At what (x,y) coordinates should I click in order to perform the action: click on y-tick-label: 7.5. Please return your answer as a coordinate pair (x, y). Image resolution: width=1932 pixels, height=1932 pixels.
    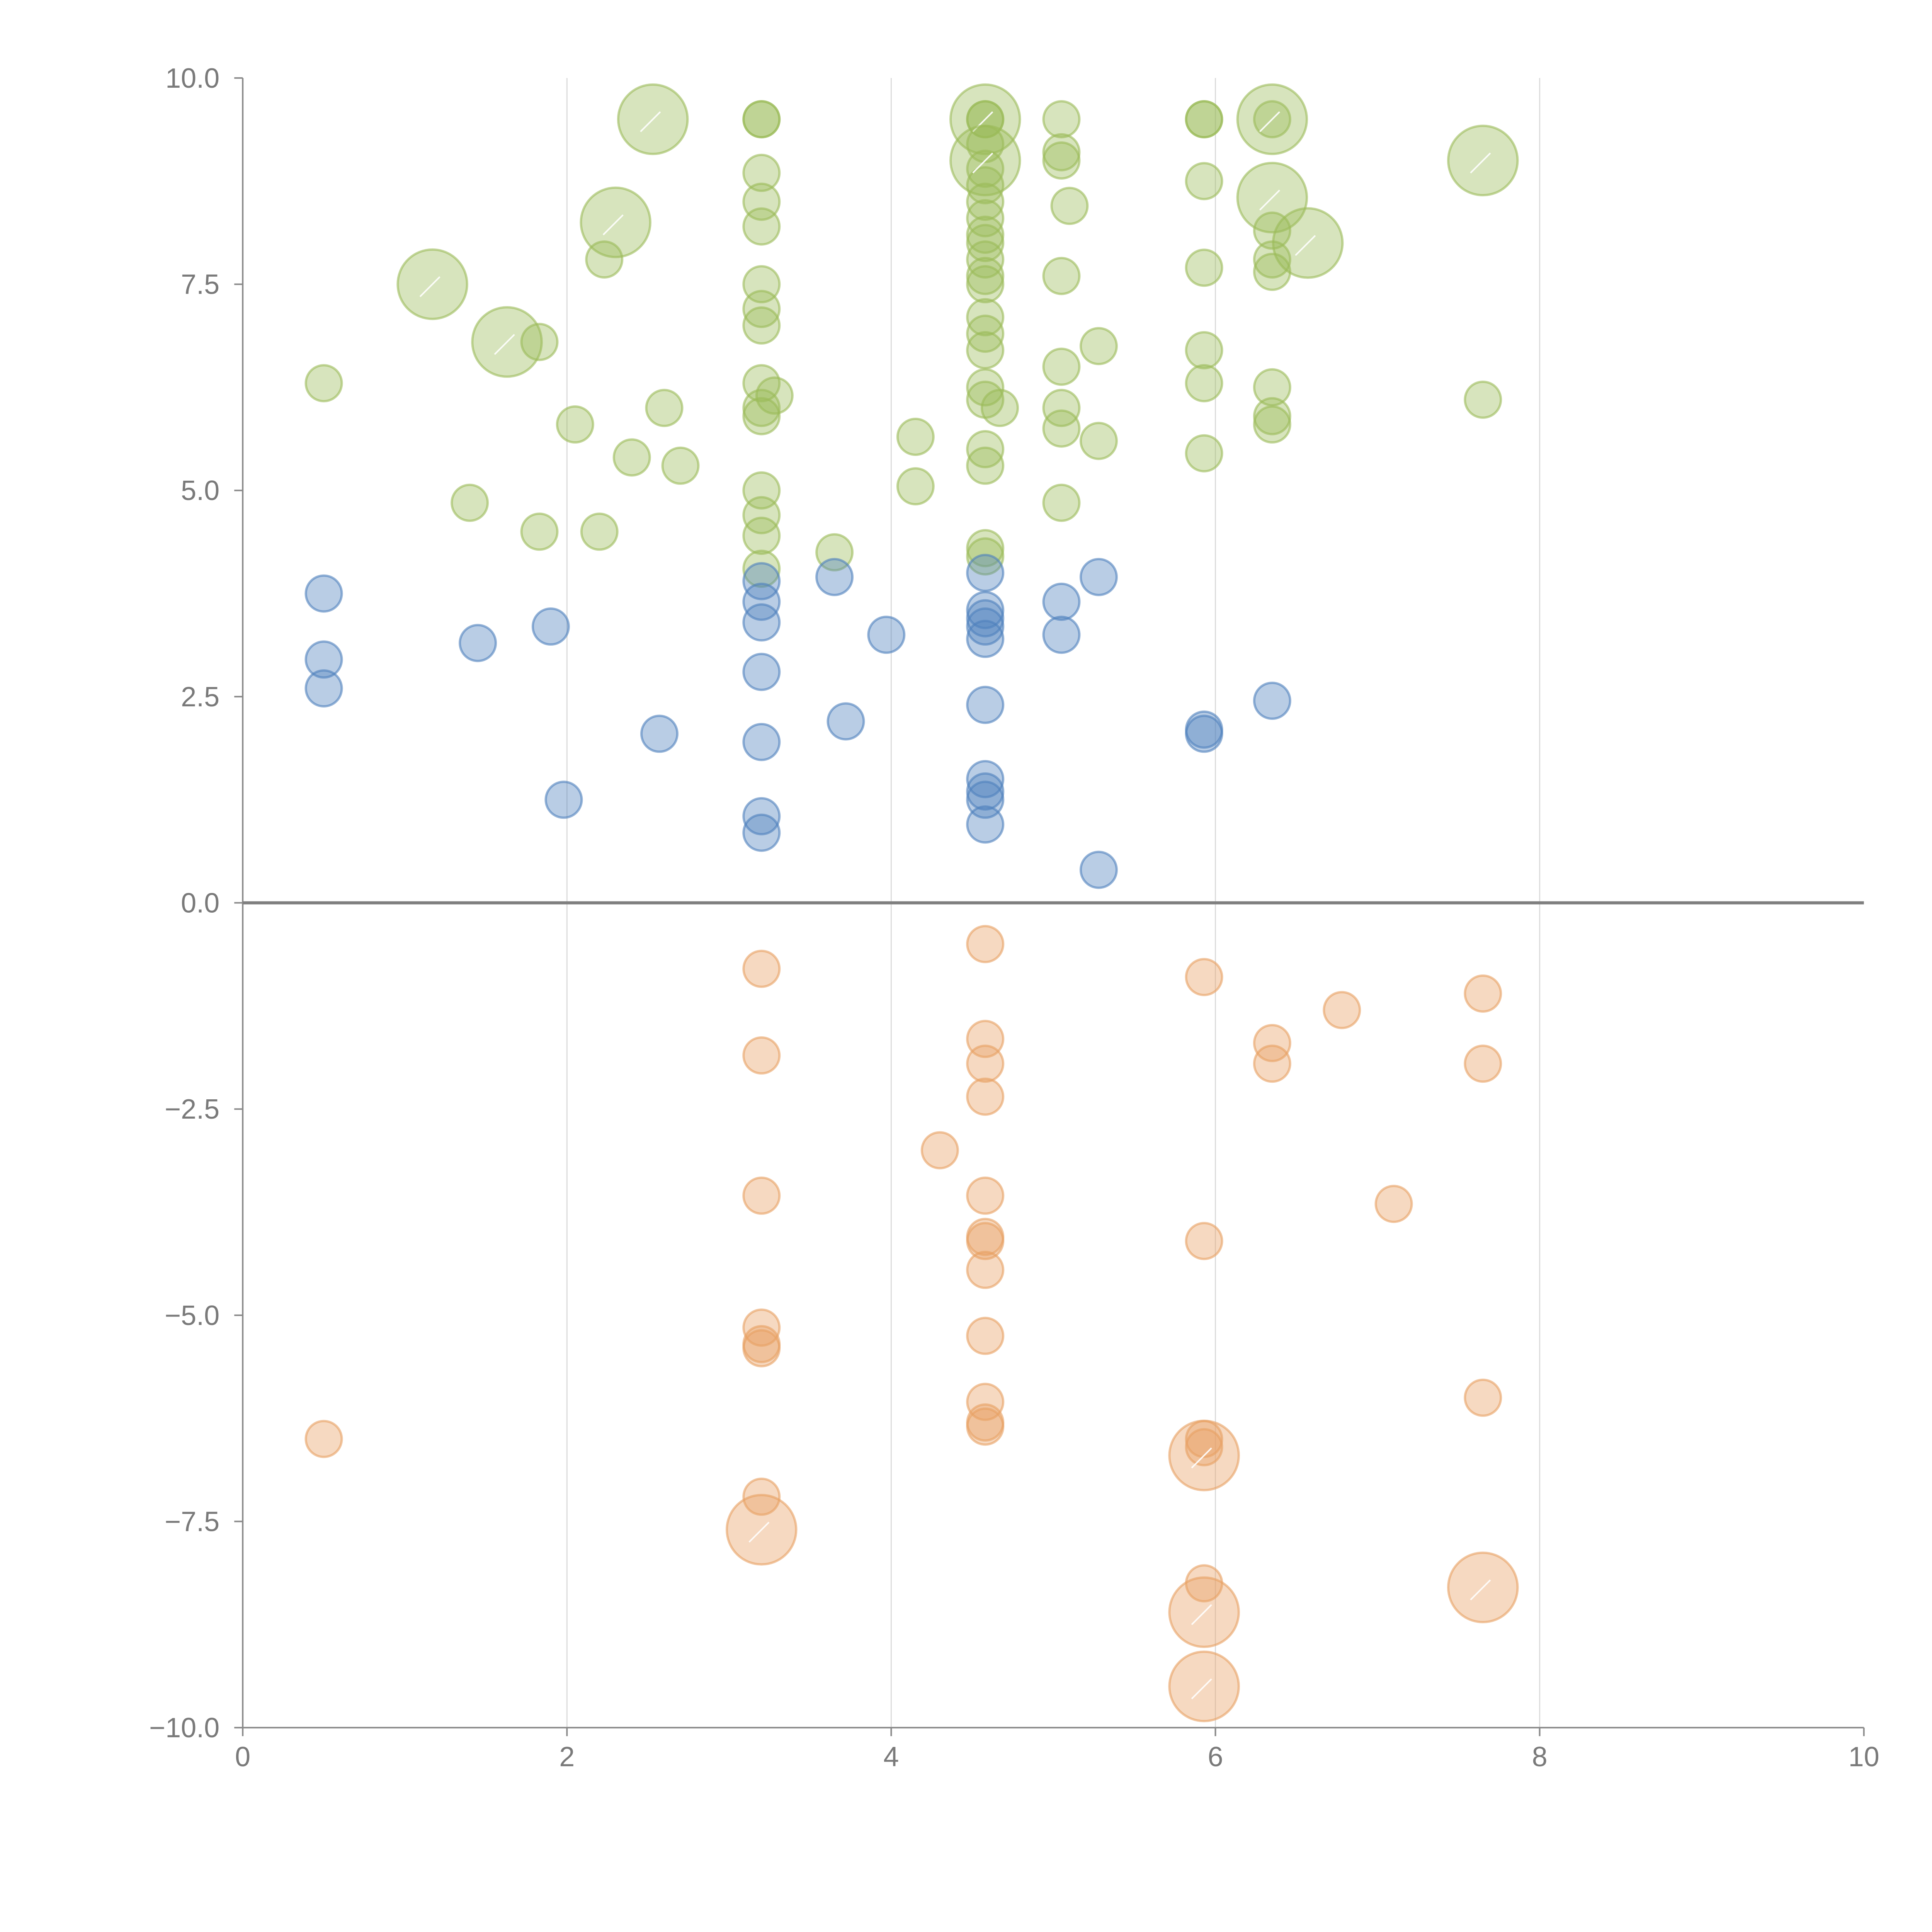
    Looking at the image, I should click on (200, 284).